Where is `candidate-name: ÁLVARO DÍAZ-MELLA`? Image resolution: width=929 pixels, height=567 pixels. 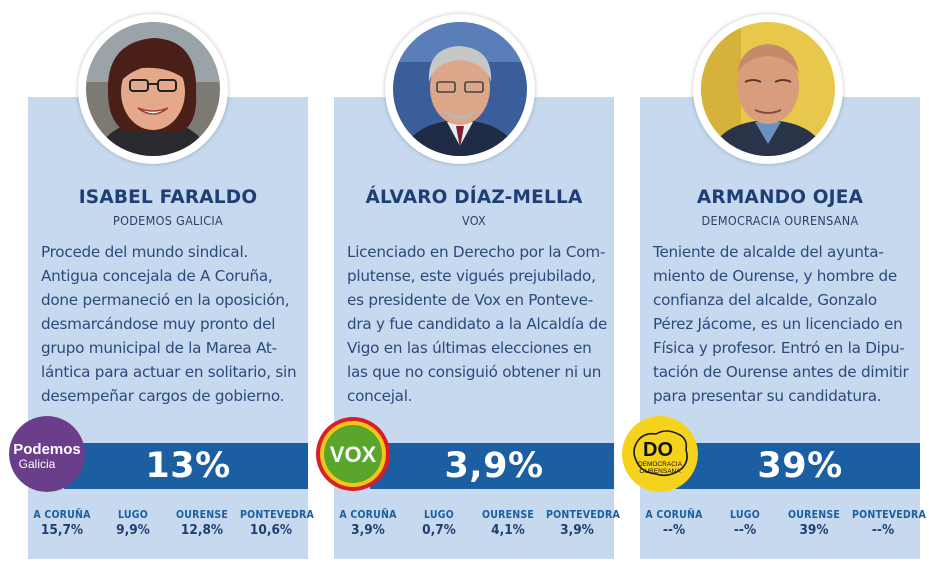 candidate-name: ÁLVARO DÍAZ-MELLA is located at coordinates (474, 197).